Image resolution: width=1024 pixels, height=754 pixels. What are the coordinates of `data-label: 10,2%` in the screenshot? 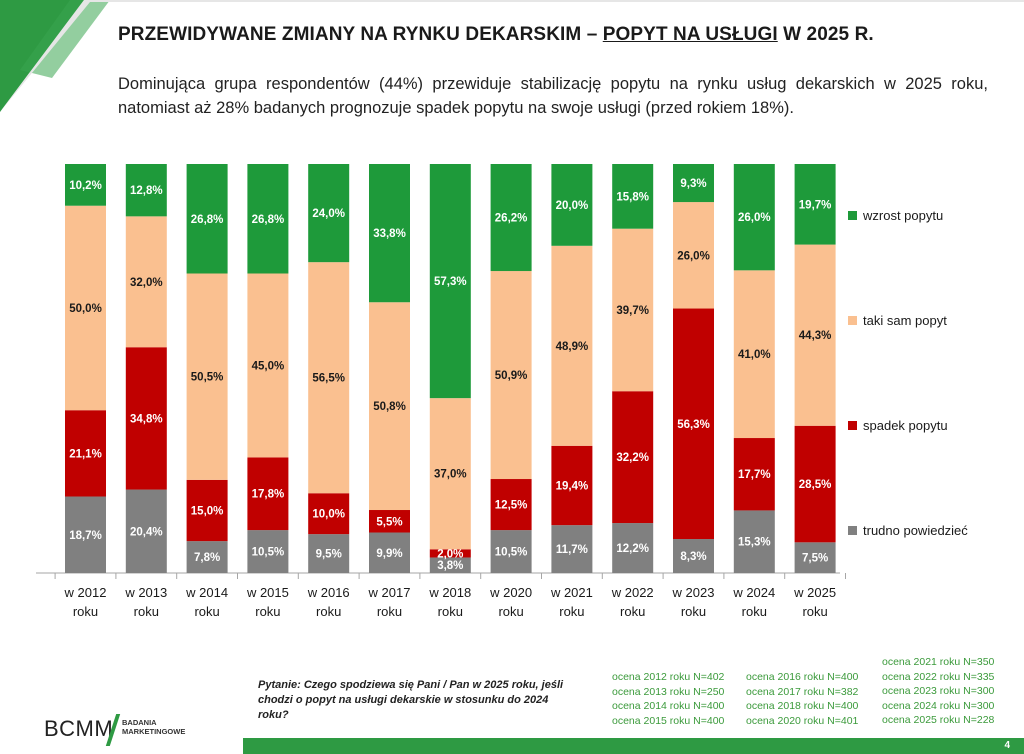 It's located at (85, 186).